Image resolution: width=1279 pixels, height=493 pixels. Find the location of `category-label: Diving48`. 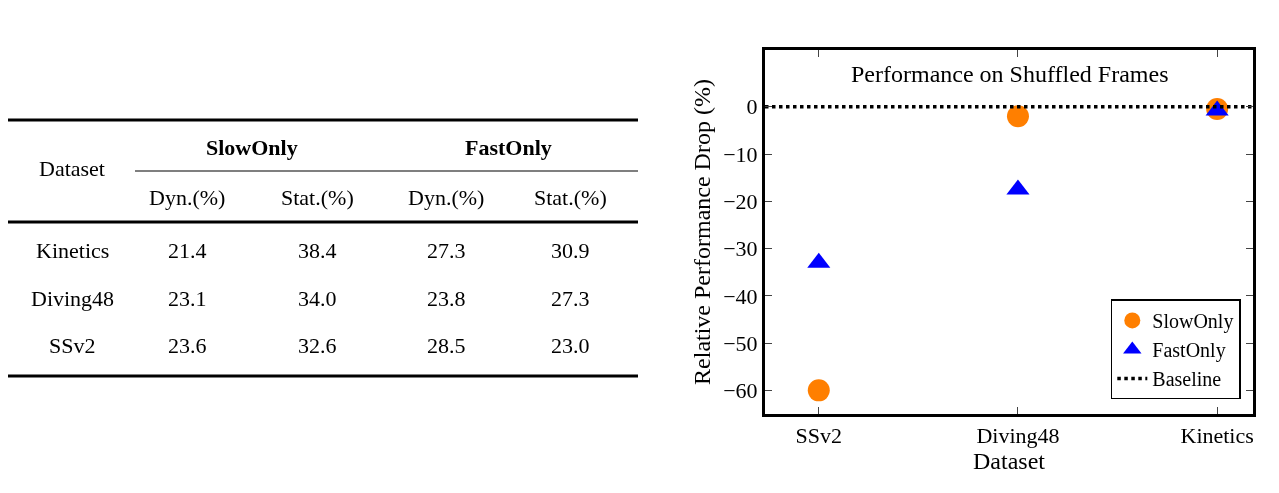

category-label: Diving48 is located at coordinates (73, 298).